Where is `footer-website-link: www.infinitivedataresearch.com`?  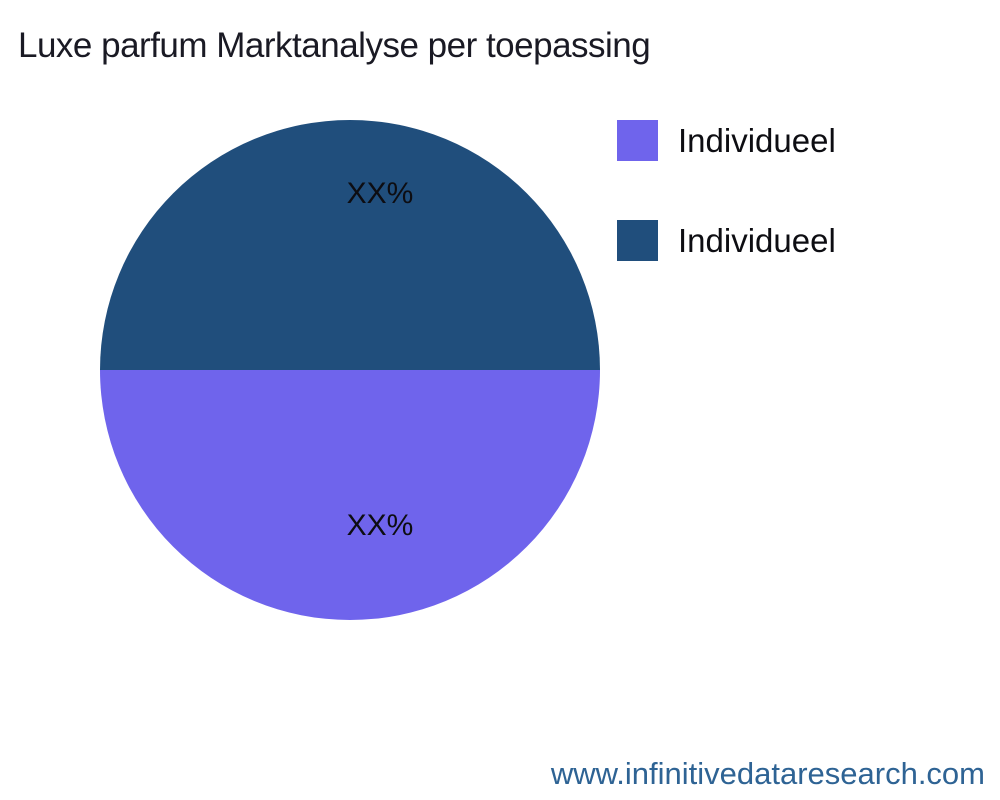 footer-website-link: www.infinitivedataresearch.com is located at coordinates (767, 773).